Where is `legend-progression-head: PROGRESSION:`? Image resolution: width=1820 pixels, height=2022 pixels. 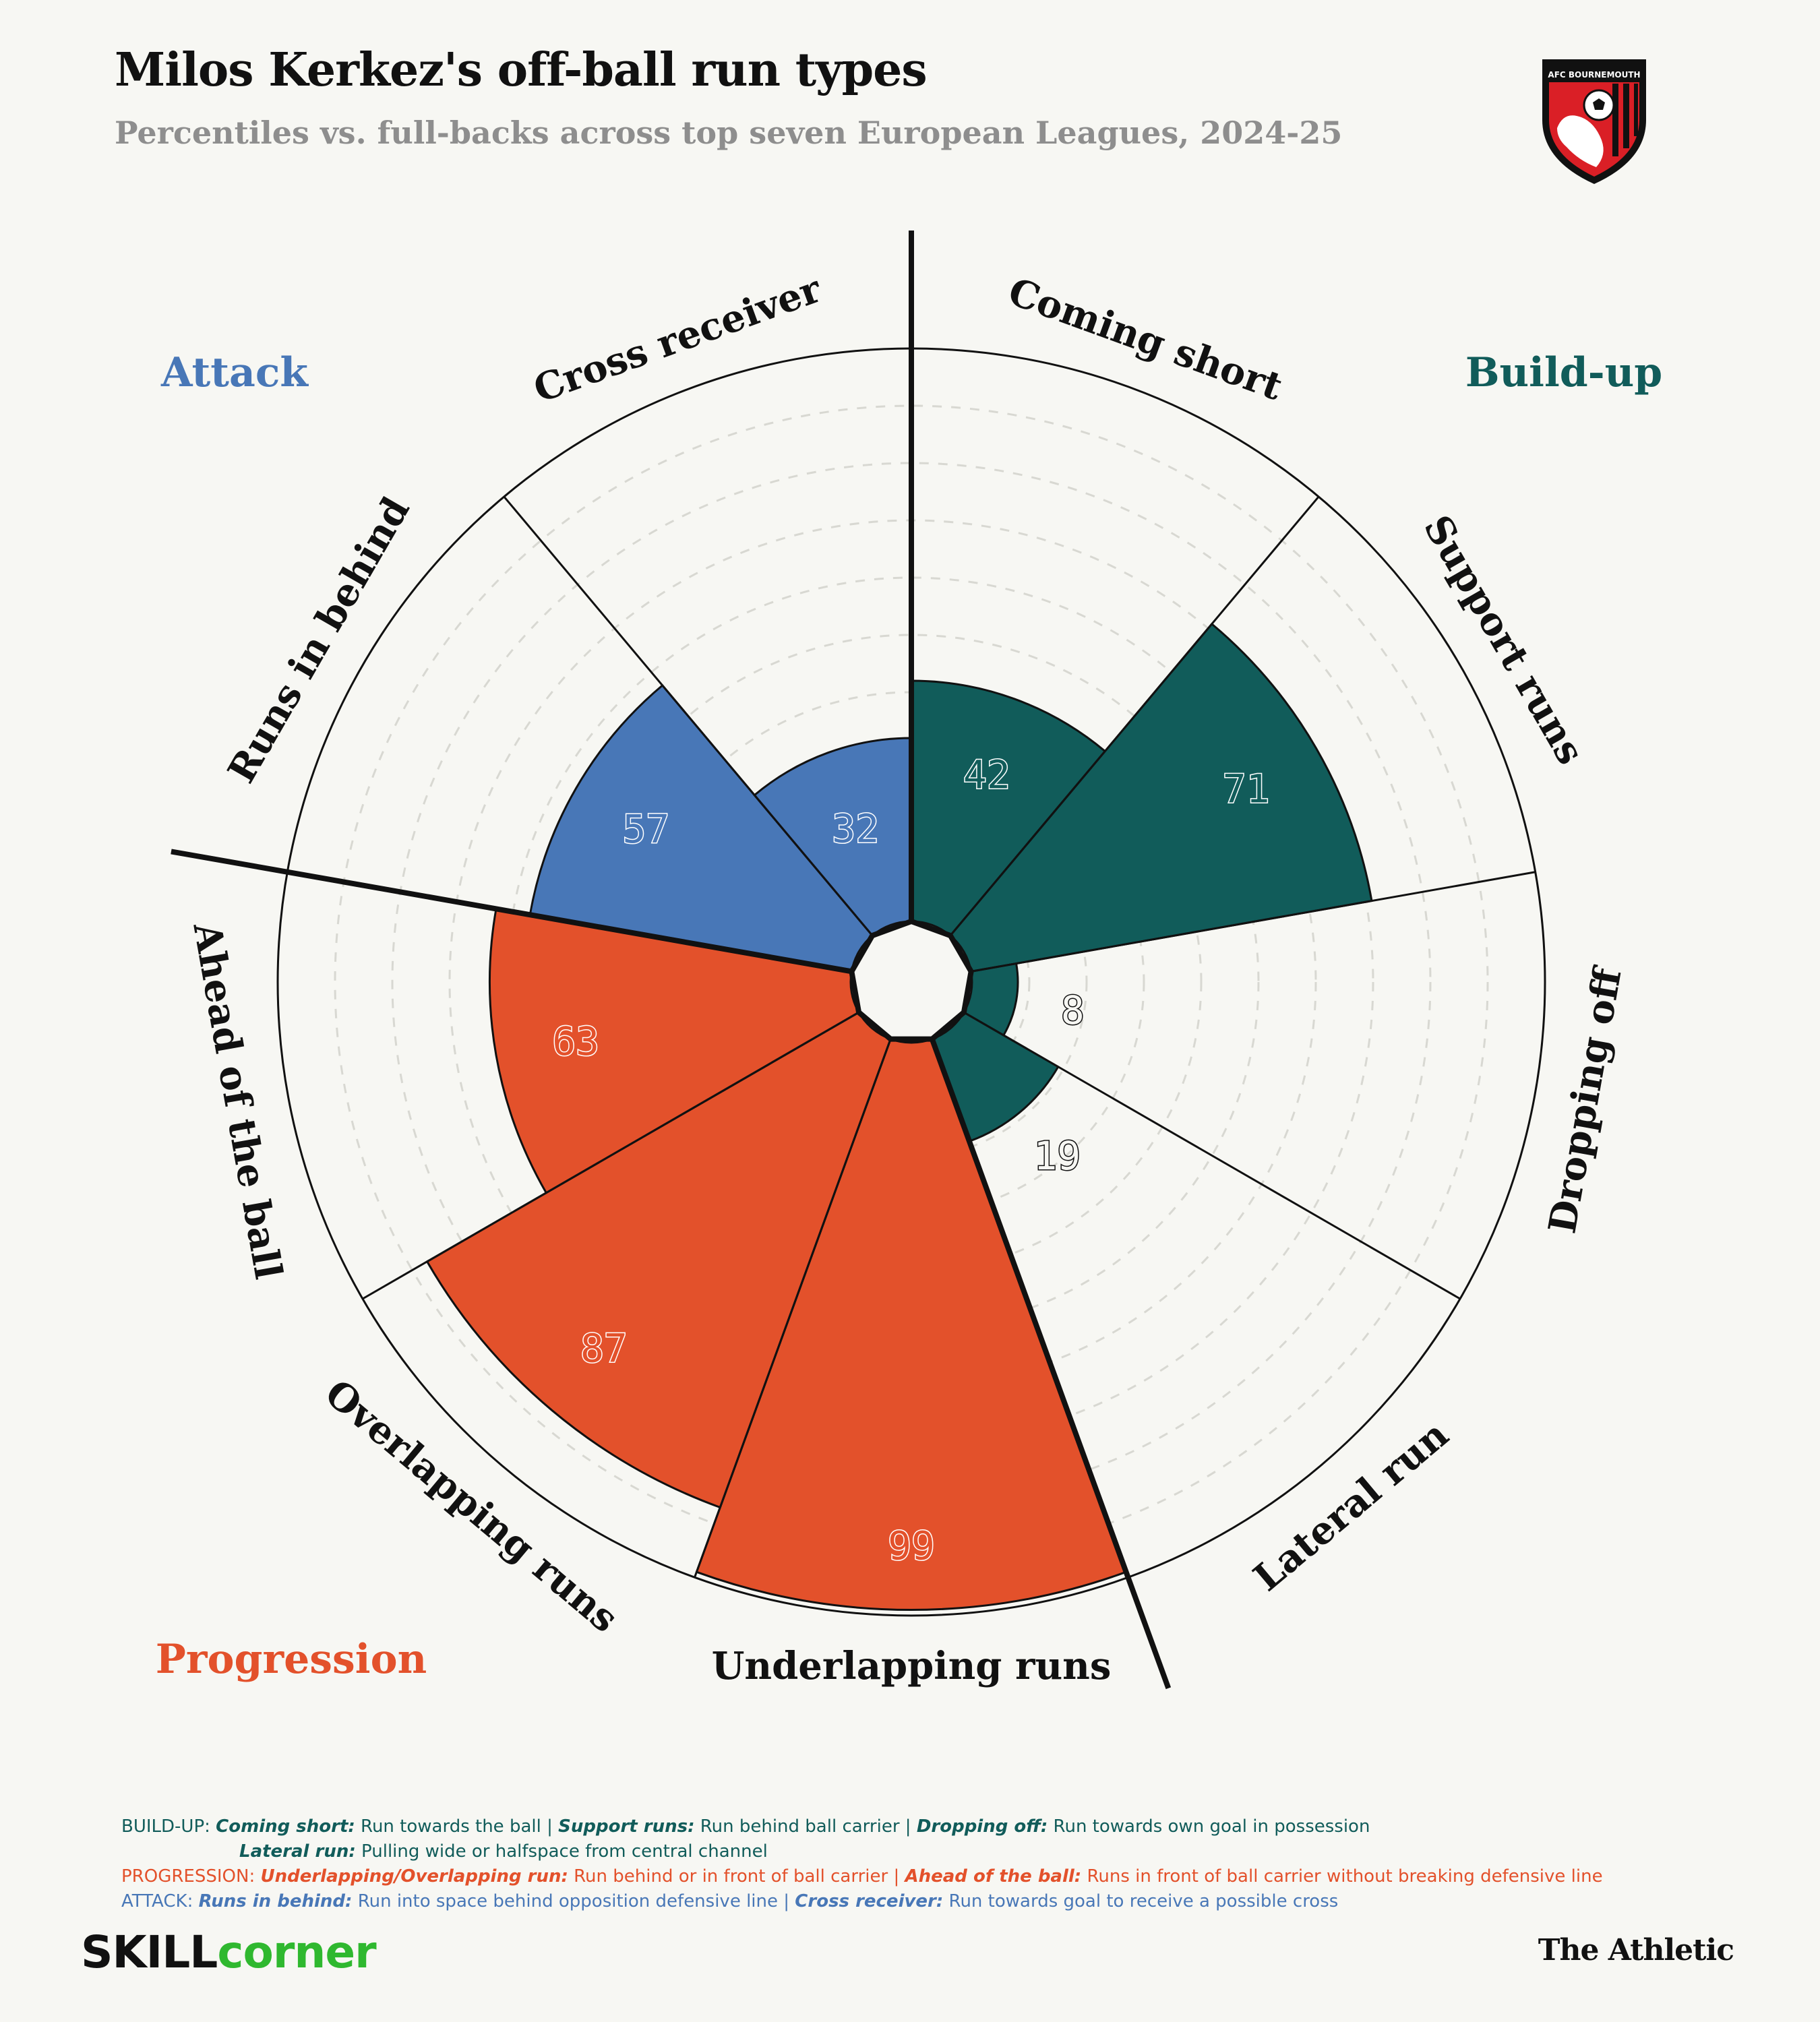 legend-progression-head: PROGRESSION: is located at coordinates (191, 1876).